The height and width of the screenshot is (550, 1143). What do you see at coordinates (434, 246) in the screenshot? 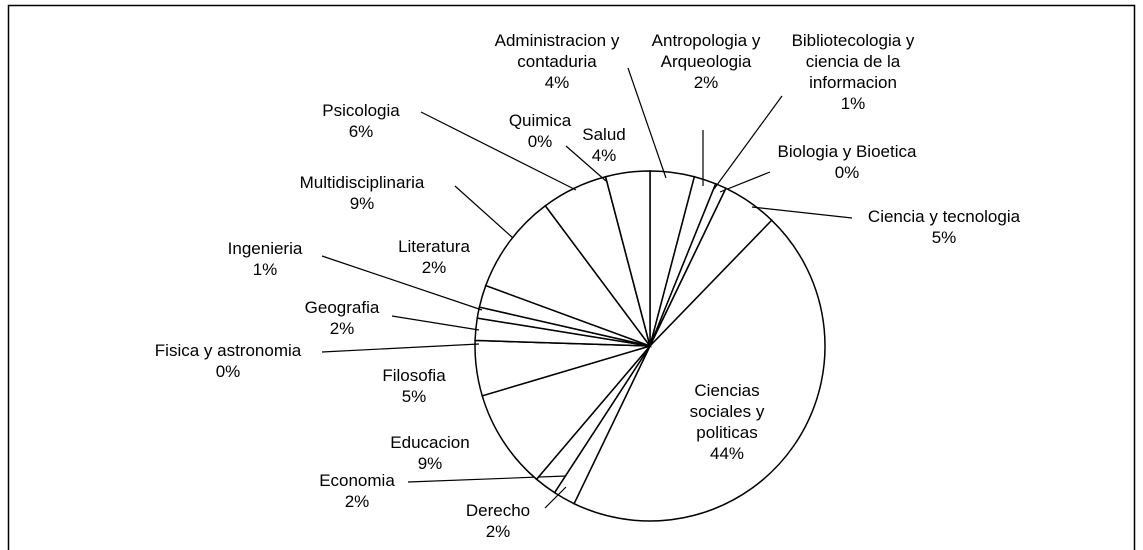
I see `category-label: Literatura` at bounding box center [434, 246].